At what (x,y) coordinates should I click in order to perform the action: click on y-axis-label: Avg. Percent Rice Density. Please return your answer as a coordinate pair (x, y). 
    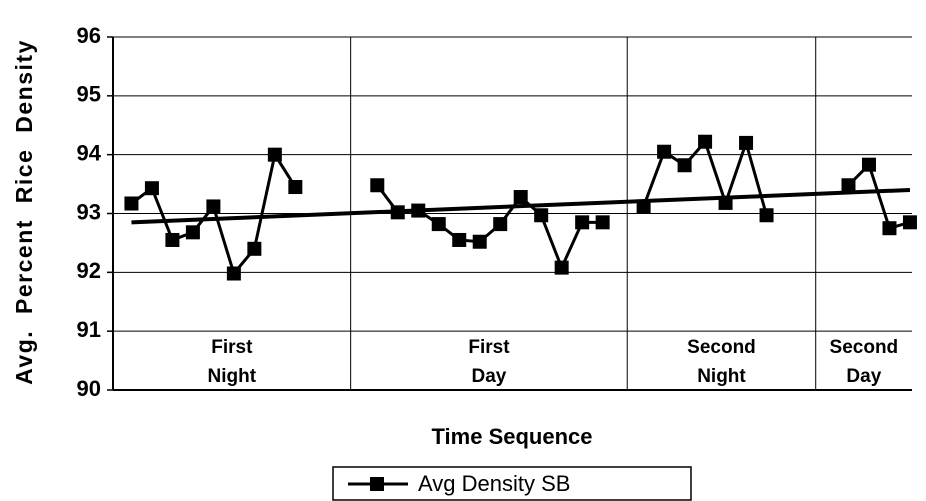
    Looking at the image, I should click on (24, 212).